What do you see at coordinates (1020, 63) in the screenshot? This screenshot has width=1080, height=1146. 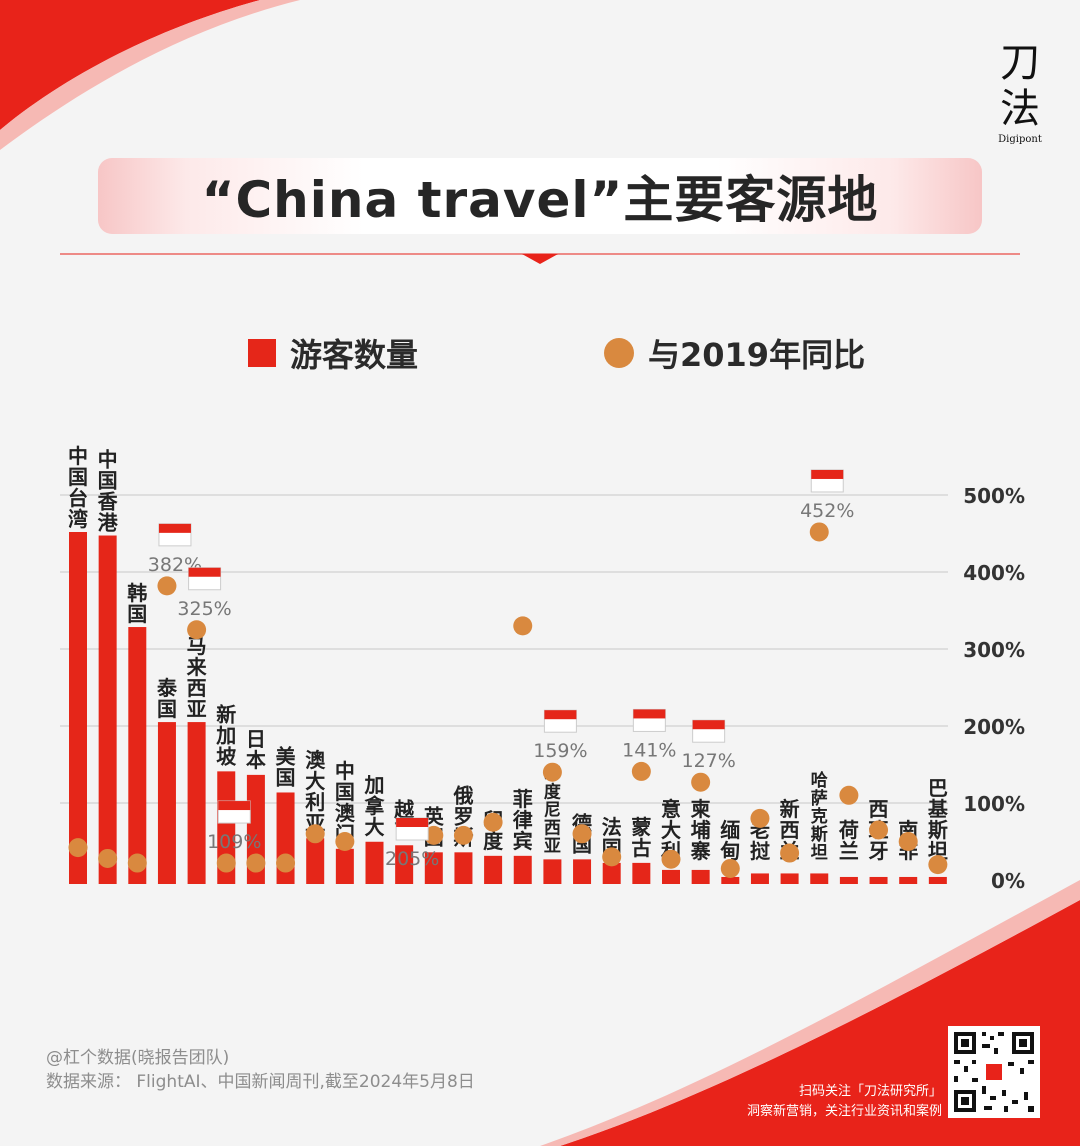 I see `brand-mark-1: 刀` at bounding box center [1020, 63].